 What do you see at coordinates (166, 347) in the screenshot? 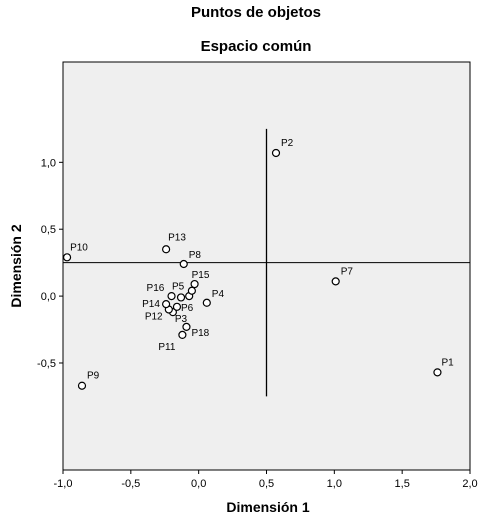
I see `data-point-label: P11` at bounding box center [166, 347].